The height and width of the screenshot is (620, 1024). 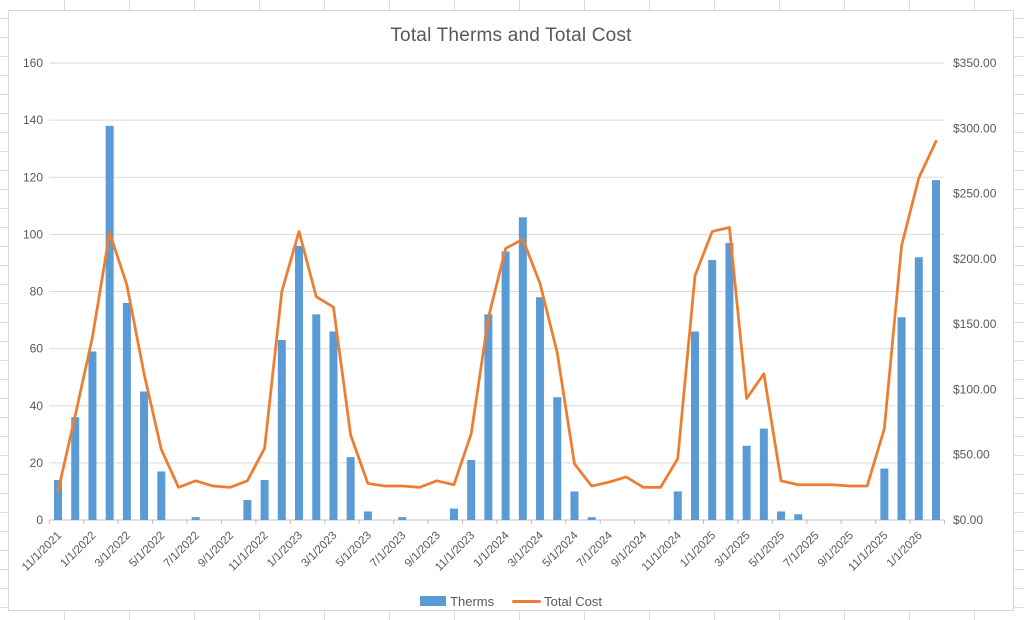 I want to click on legend-item-therms: Therms, so click(x=457, y=601).